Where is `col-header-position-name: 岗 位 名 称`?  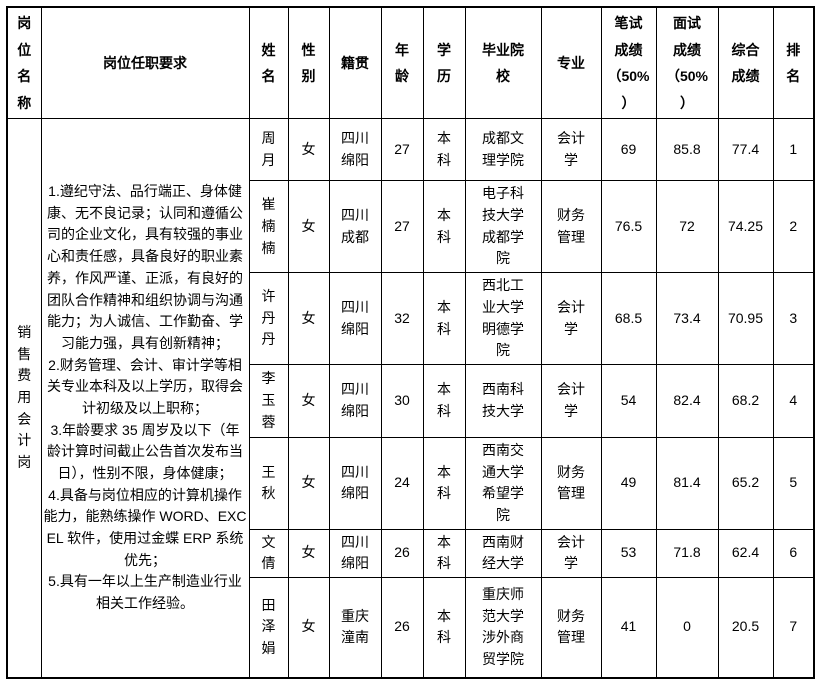 col-header-position-name: 岗 位 名 称 is located at coordinates (24, 63).